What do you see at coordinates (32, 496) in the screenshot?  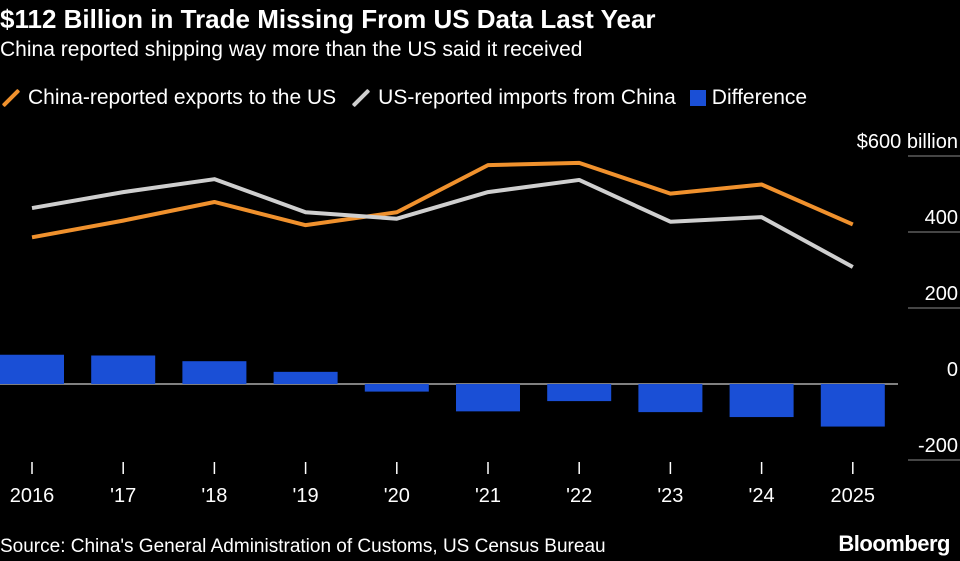 I see `x-tick-label-0: 2016` at bounding box center [32, 496].